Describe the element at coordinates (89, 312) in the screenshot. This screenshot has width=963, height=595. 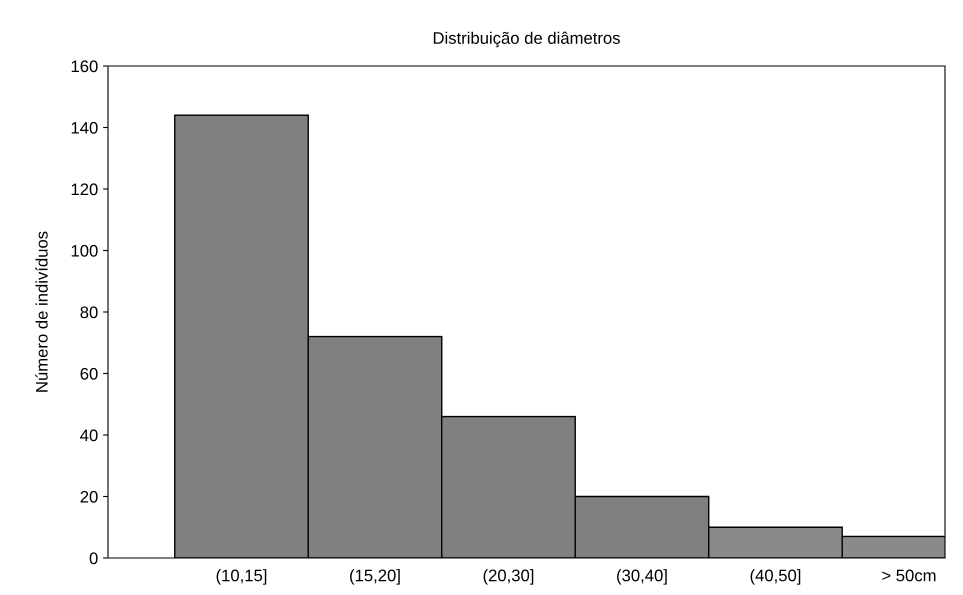
I see `y-tick-label: 80` at that location.